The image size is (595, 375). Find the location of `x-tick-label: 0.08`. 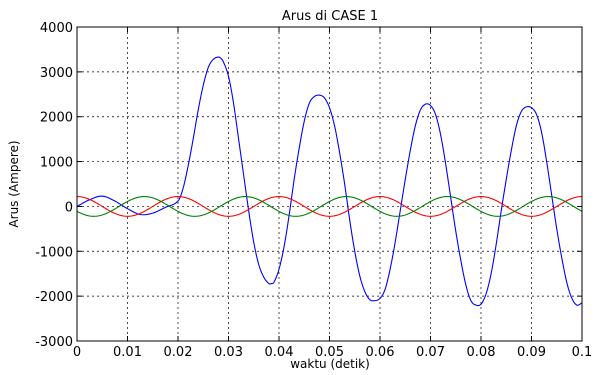

x-tick-label: 0.08 is located at coordinates (481, 352).